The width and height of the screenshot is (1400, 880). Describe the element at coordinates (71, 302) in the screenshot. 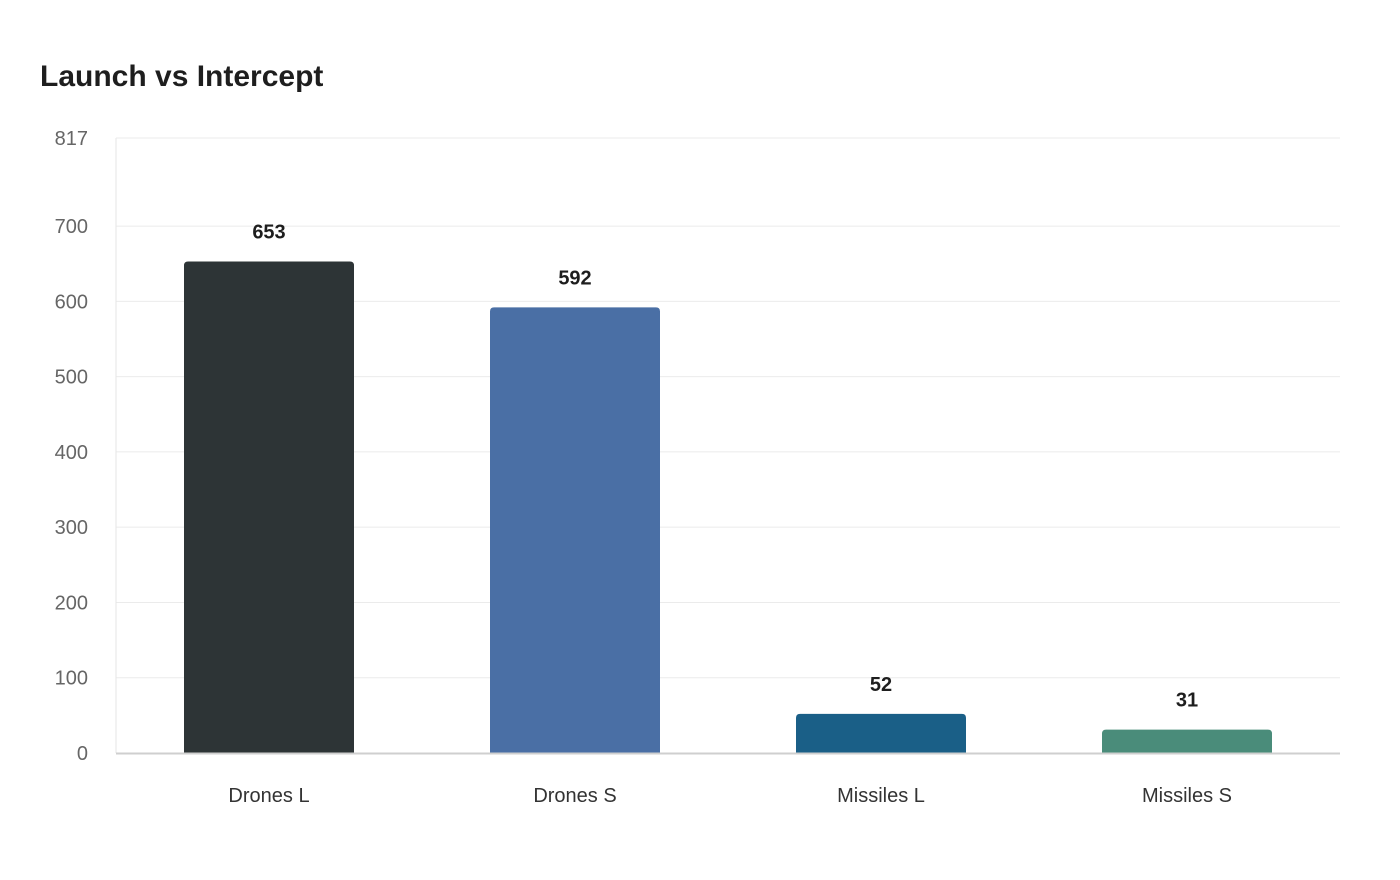

I see `y-tick-label: 600` at that location.